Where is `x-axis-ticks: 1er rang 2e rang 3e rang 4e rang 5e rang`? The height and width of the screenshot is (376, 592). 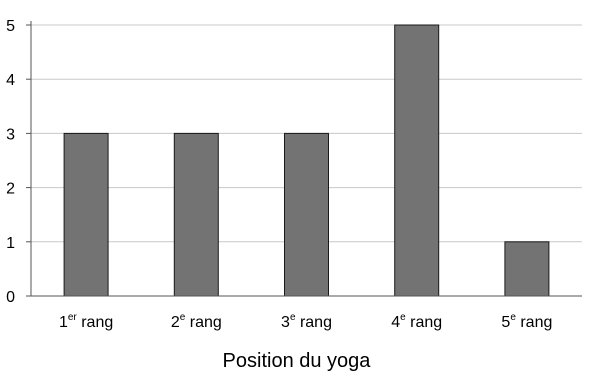
x-axis-ticks: 1er rang 2e rang 3e rang 4e rang 5e rang is located at coordinates (305, 321).